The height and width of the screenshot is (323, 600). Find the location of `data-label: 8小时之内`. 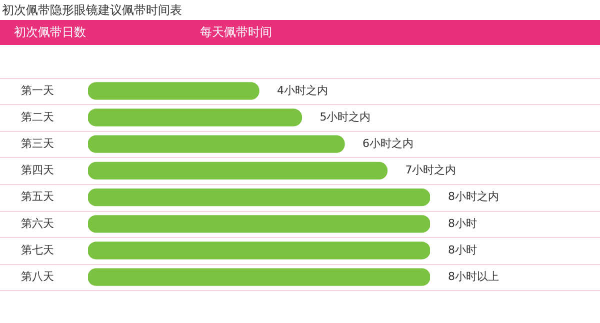

data-label: 8小时之内 is located at coordinates (473, 197).